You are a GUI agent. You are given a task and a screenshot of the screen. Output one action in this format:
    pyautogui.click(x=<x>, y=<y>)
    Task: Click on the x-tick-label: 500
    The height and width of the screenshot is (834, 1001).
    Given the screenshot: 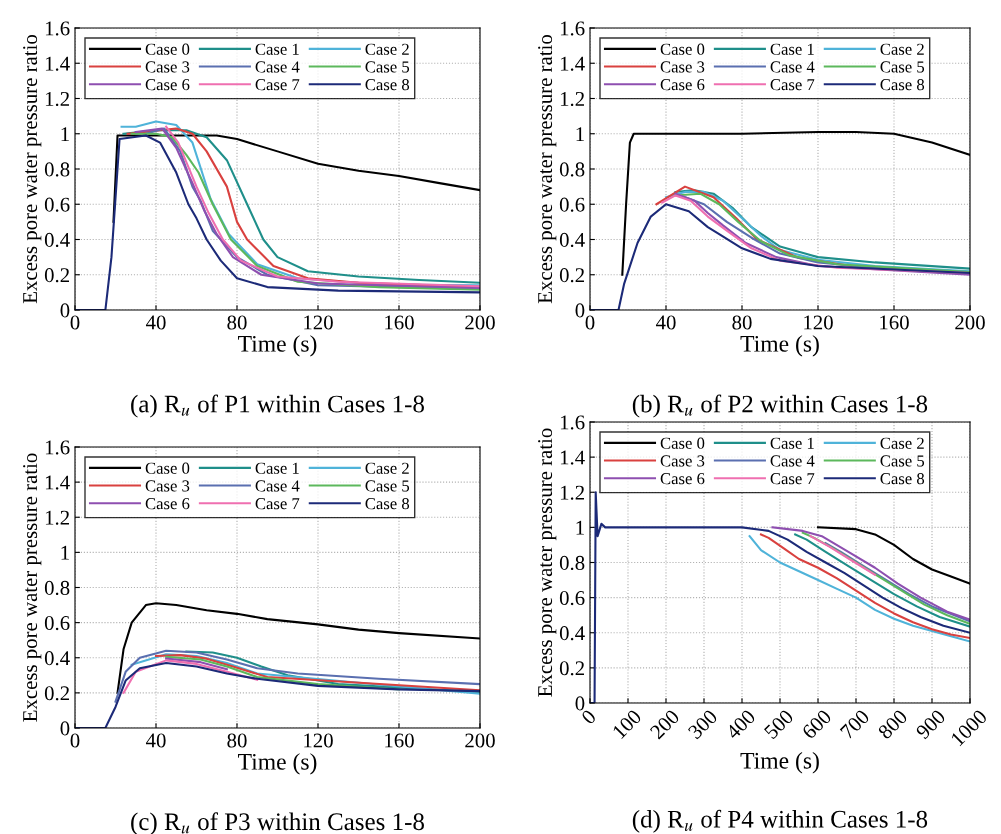 What is the action you would take?
    pyautogui.click(x=779, y=724)
    